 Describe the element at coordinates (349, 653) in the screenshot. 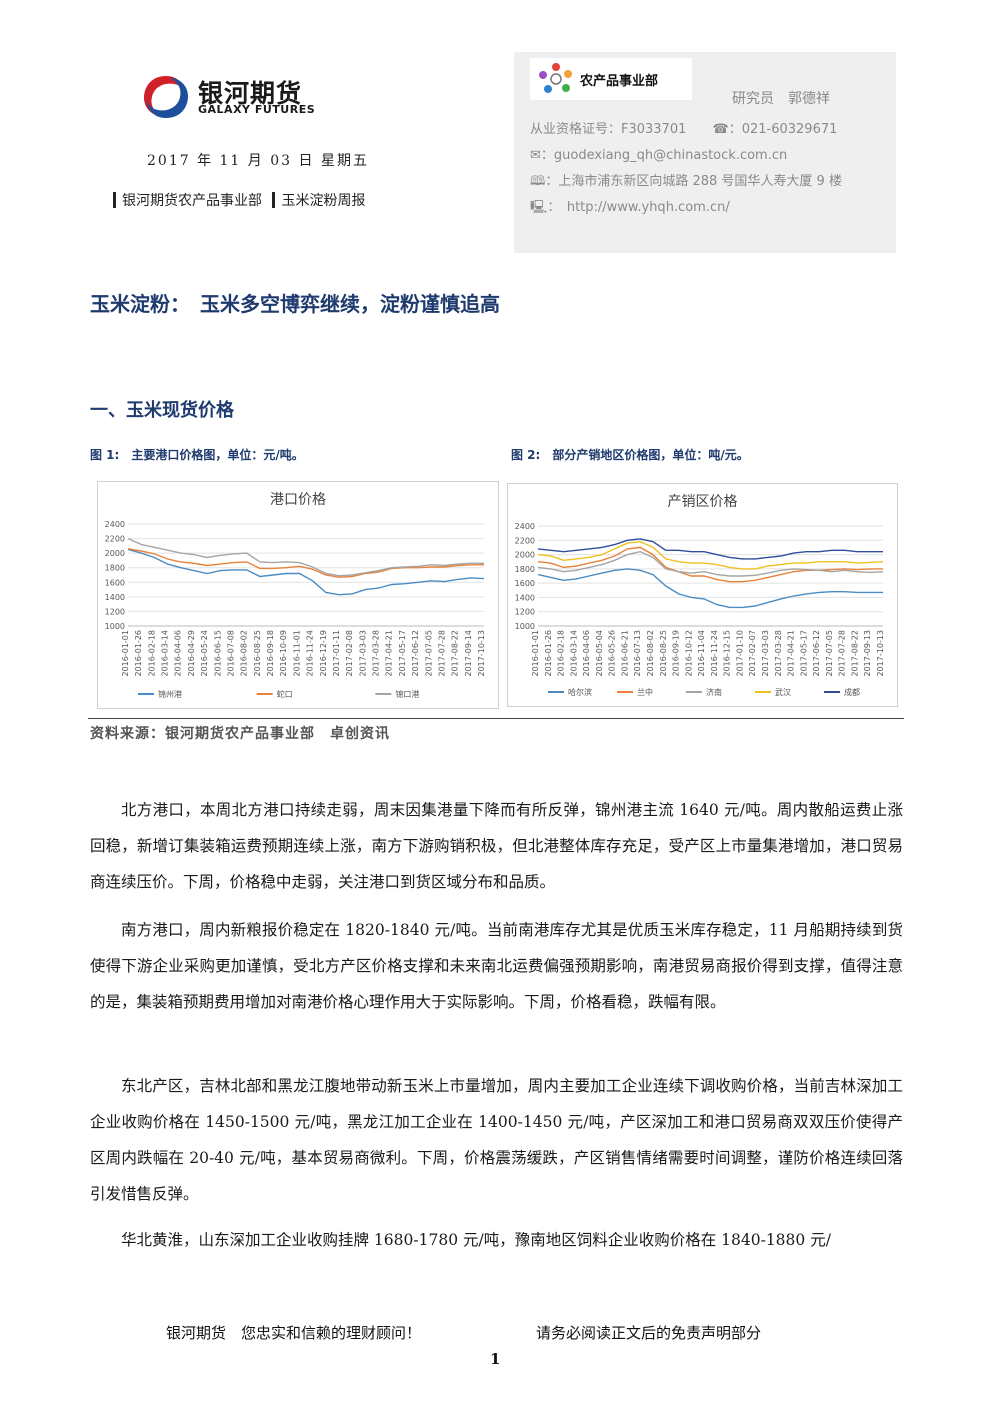

I see `x-tick-label: 2017-02-08` at that location.